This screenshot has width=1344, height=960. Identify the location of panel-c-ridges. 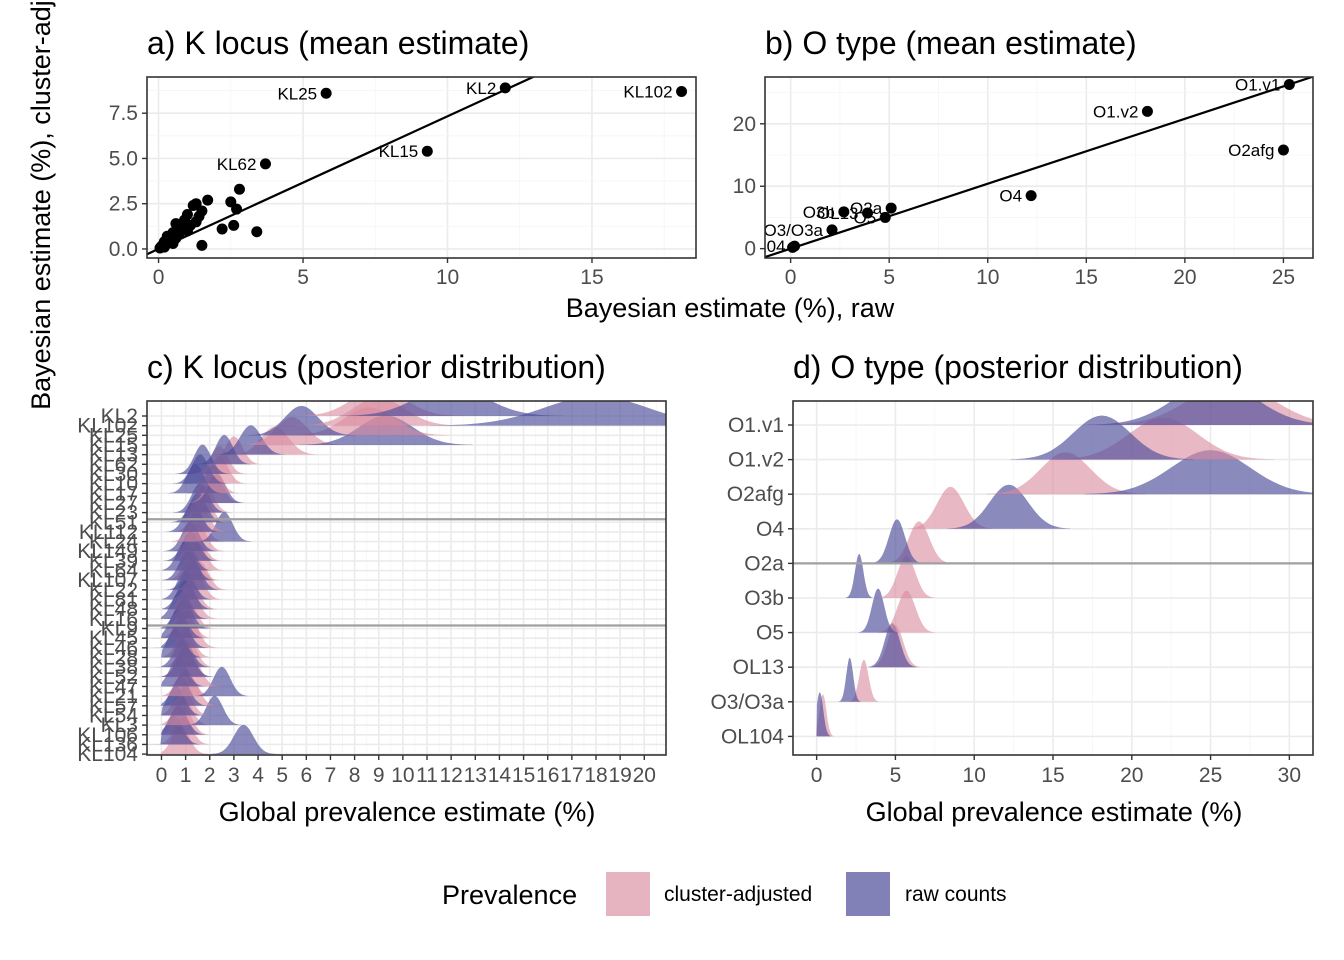
(406, 578).